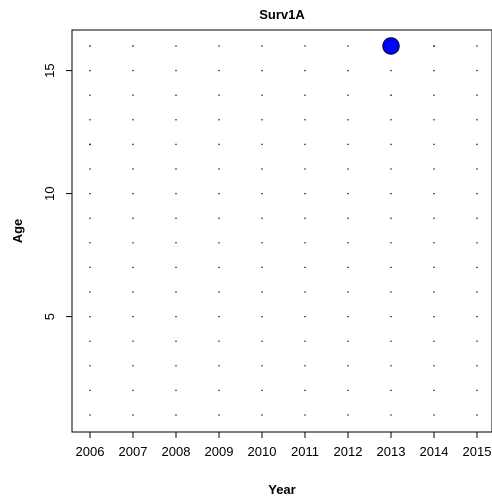 This screenshot has height=502, width=492. Describe the element at coordinates (49, 70) in the screenshot. I see `y-tick-label-15: 15` at that location.